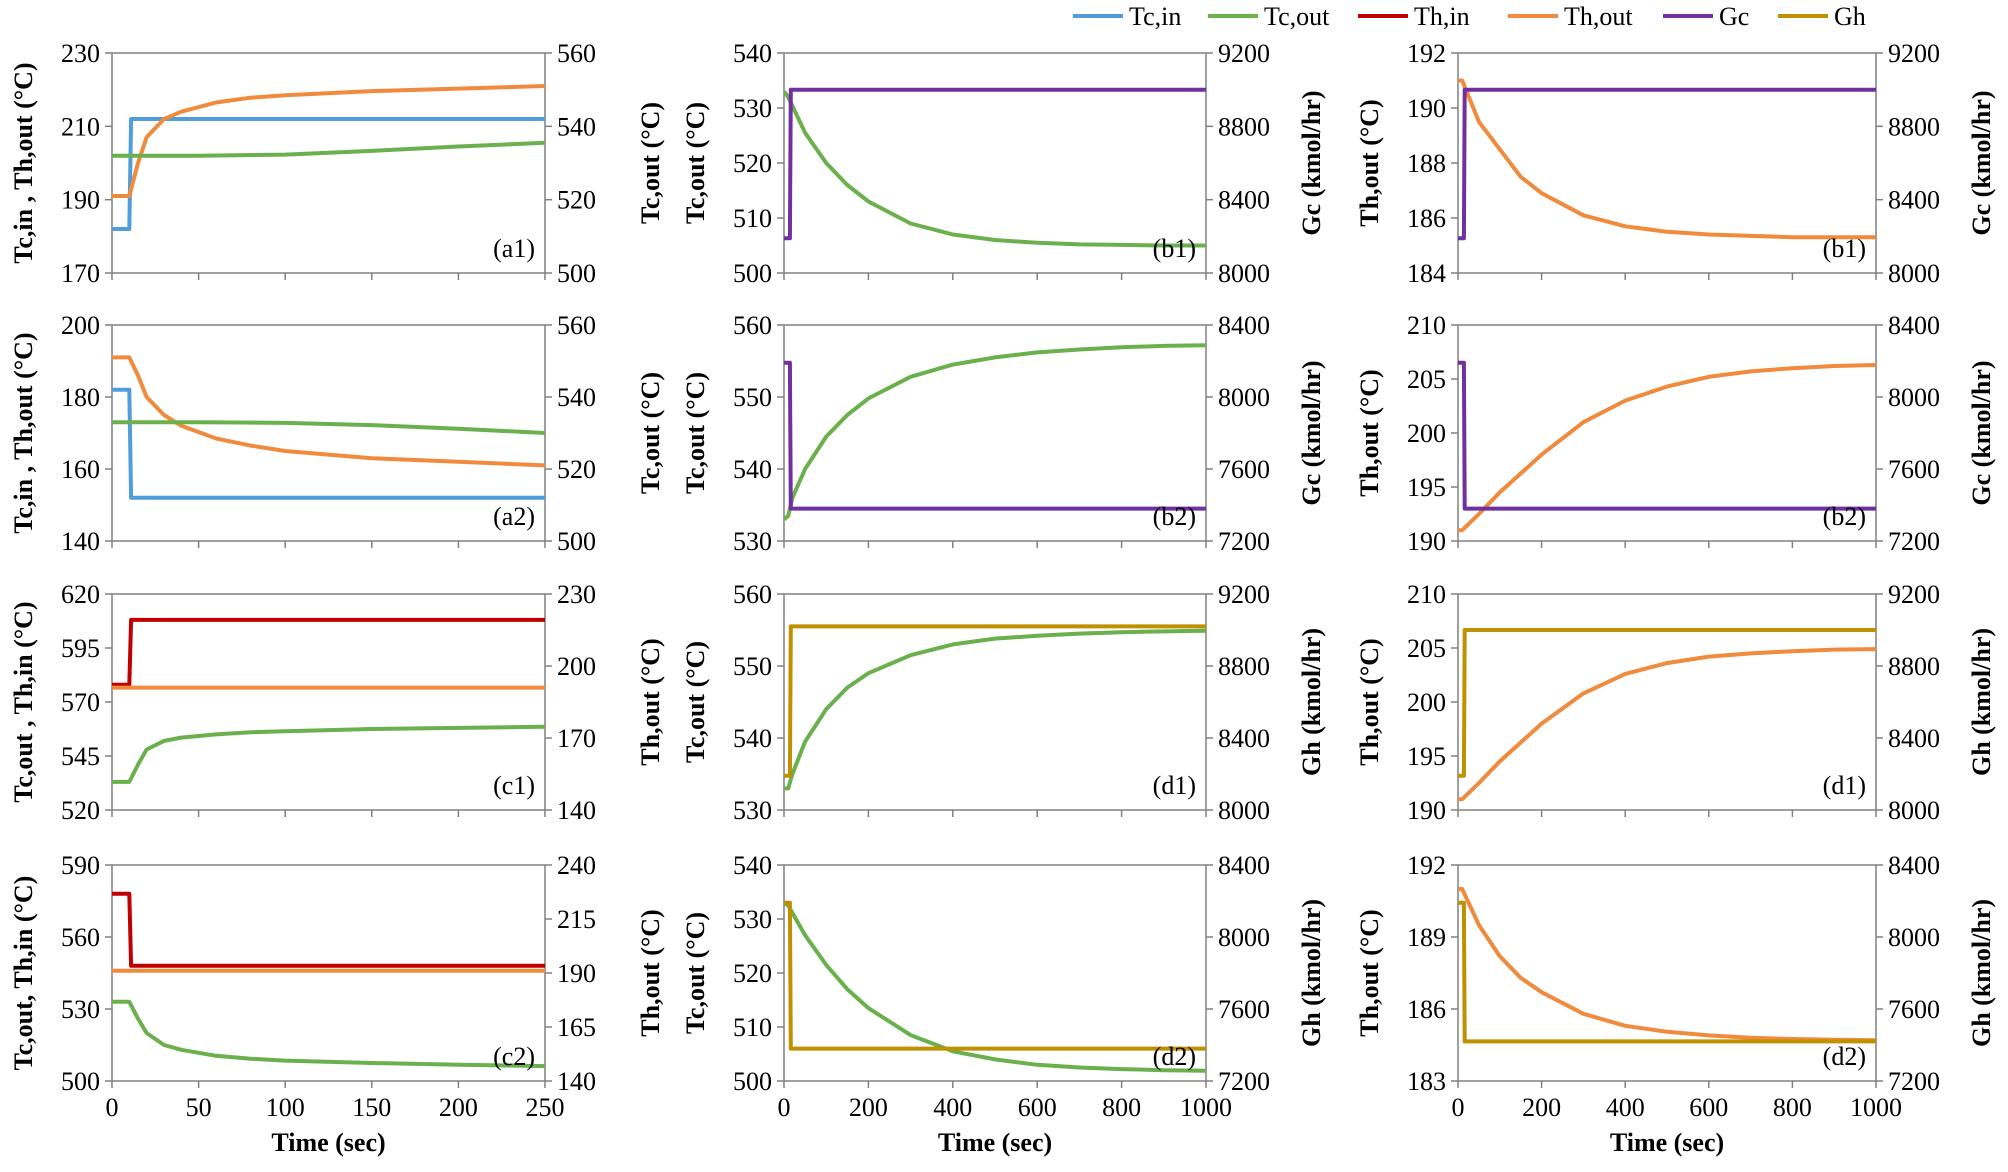 This screenshot has height=1172, width=2008. Describe the element at coordinates (784, 1107) in the screenshot. I see `x-tick-label: 0` at that location.